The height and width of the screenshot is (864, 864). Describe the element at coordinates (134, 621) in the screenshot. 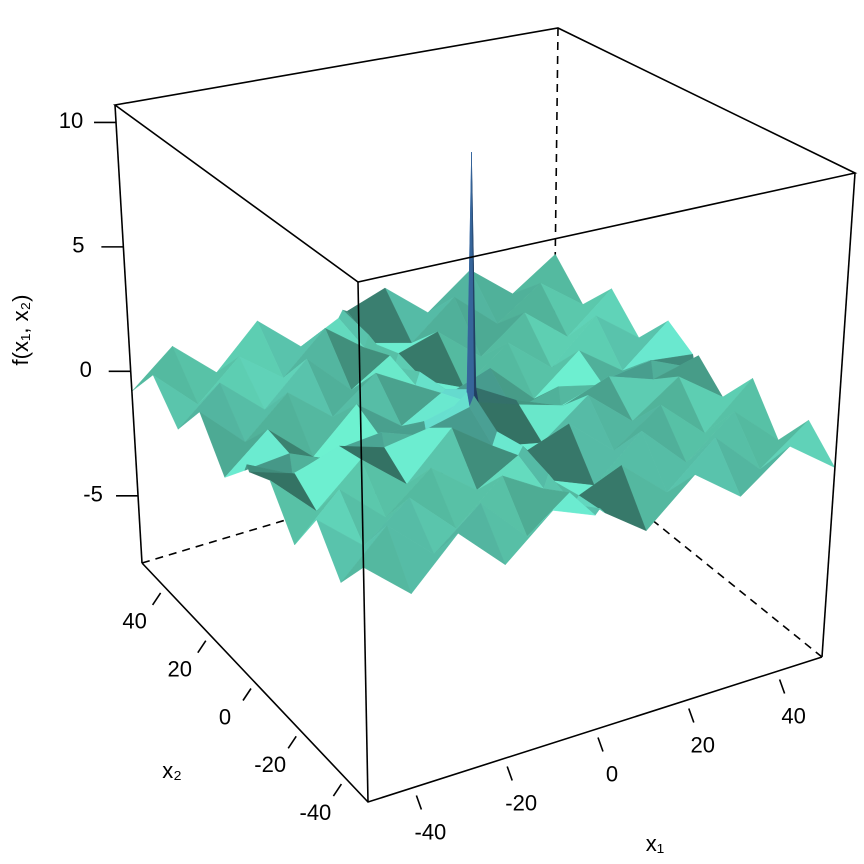

I see `y-tick-label: 40` at that location.